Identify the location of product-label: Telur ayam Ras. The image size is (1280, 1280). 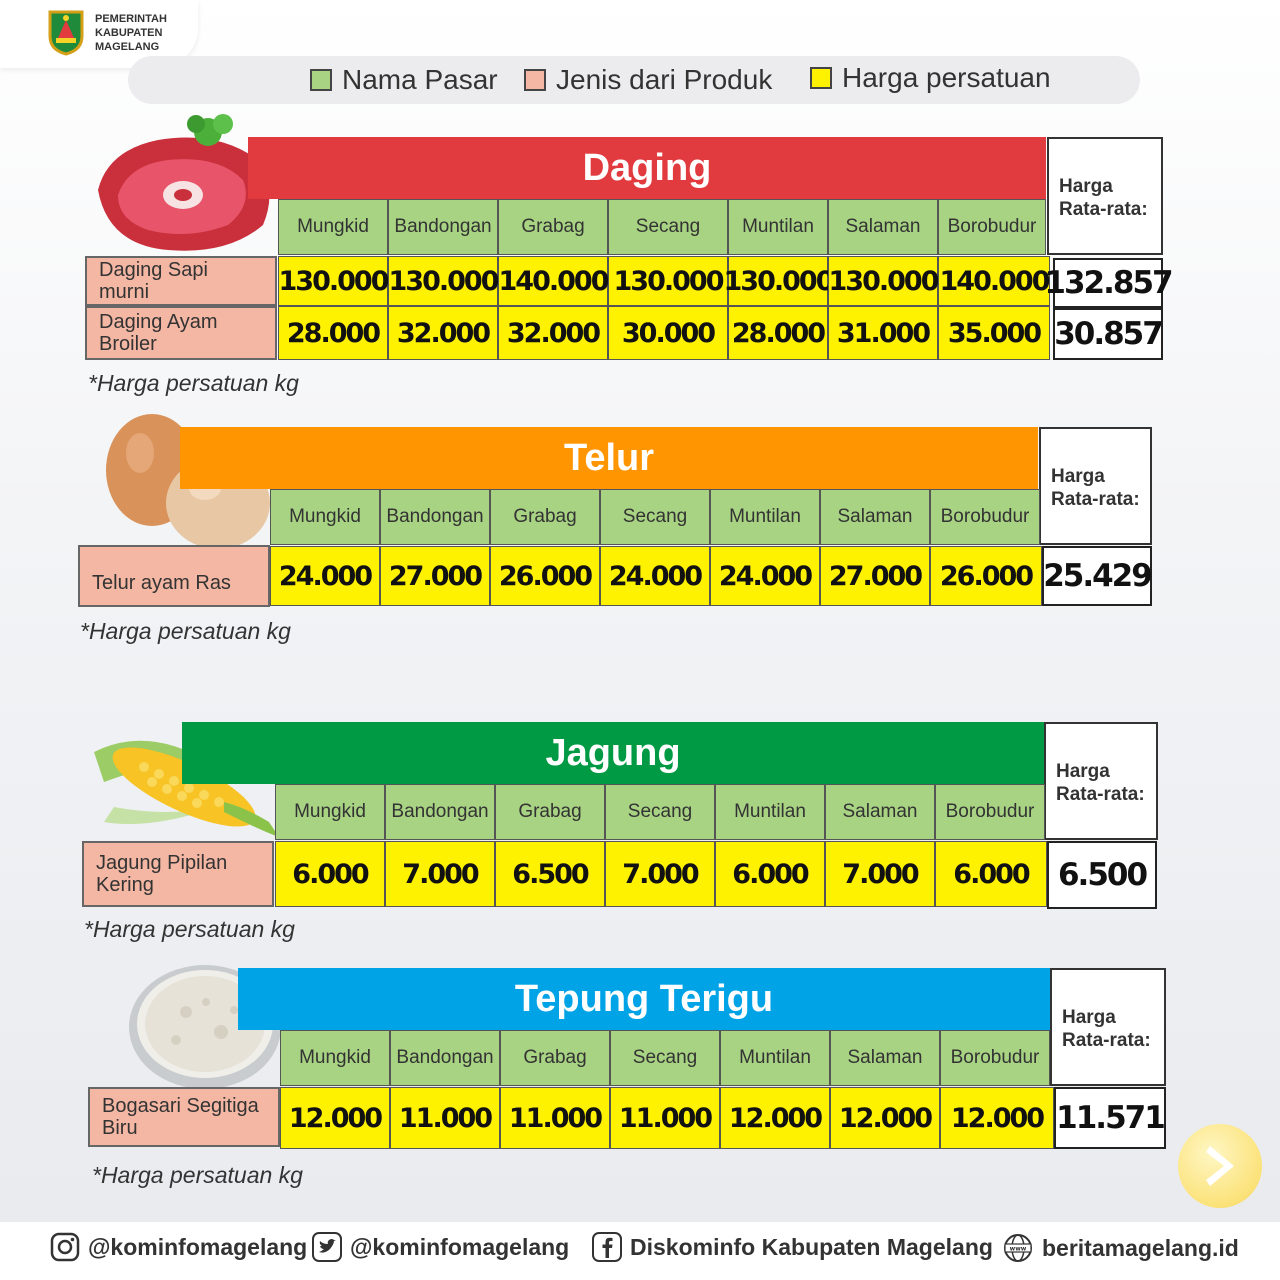
(174, 576).